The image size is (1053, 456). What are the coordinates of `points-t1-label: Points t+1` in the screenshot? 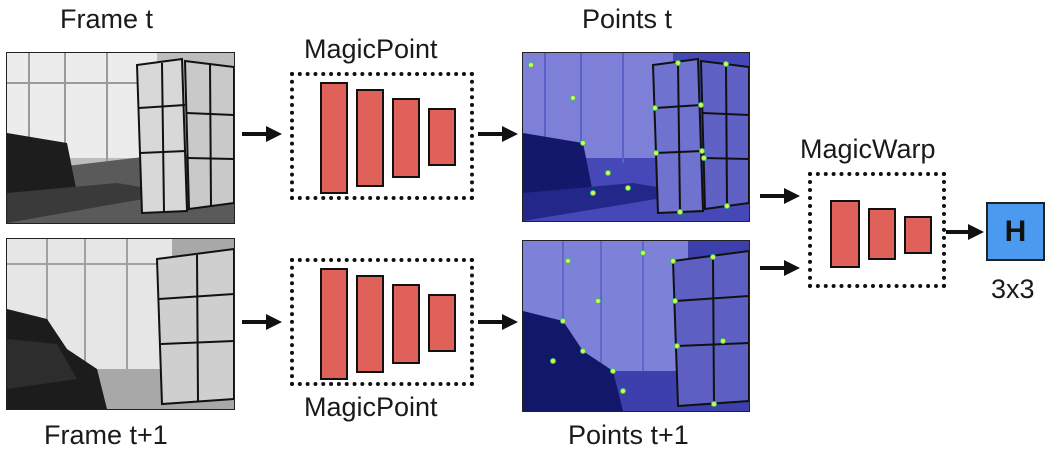 It's located at (628, 435).